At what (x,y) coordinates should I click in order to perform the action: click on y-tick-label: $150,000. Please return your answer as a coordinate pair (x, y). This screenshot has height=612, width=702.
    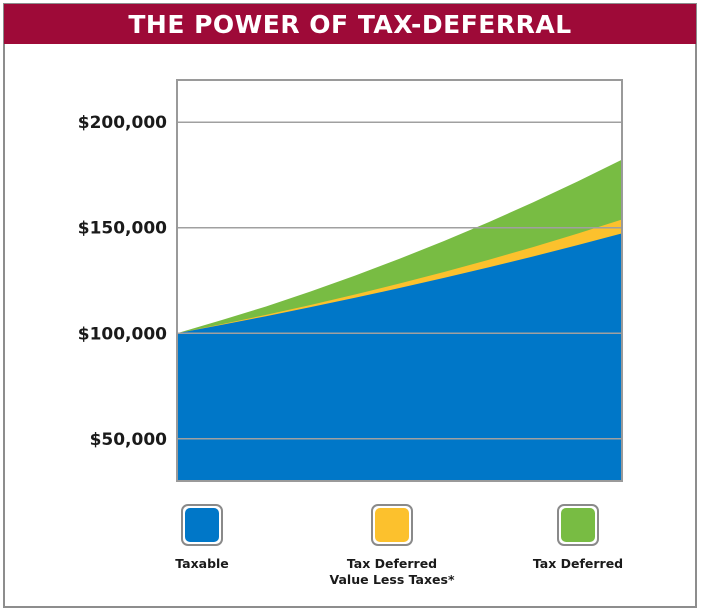
    Looking at the image, I should click on (122, 229).